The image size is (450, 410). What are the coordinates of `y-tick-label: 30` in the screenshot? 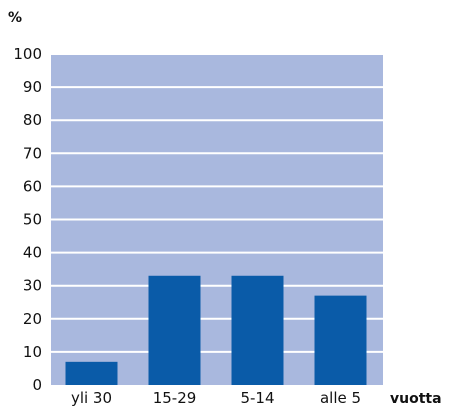 It's located at (32, 286).